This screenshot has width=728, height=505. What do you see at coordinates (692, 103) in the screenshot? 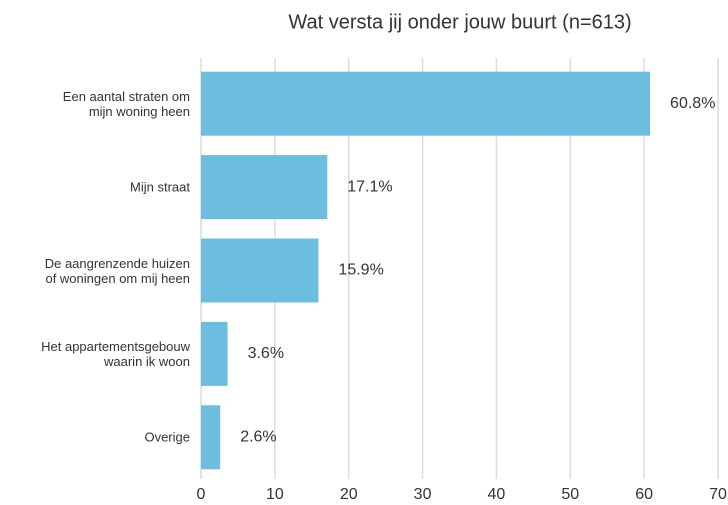
I see `value-label: 60.8%` at bounding box center [692, 103].